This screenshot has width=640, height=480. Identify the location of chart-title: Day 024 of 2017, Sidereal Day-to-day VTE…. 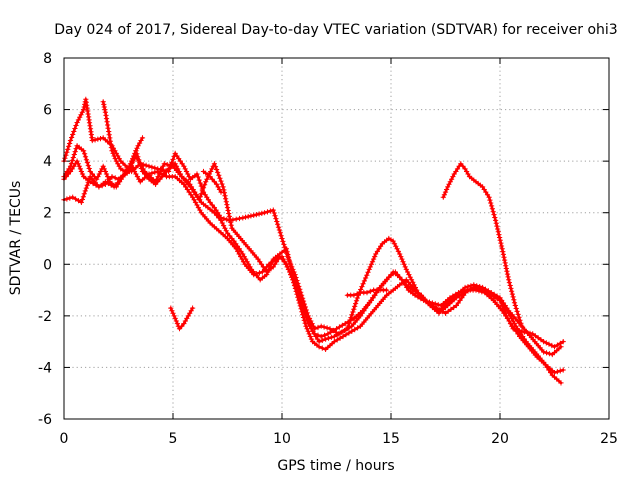
(335, 30).